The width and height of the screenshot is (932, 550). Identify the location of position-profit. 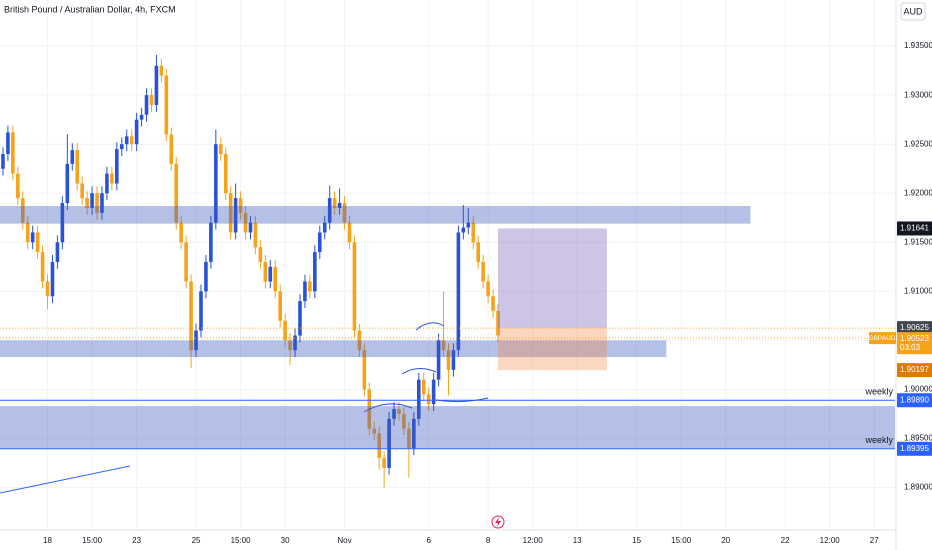
(552, 278).